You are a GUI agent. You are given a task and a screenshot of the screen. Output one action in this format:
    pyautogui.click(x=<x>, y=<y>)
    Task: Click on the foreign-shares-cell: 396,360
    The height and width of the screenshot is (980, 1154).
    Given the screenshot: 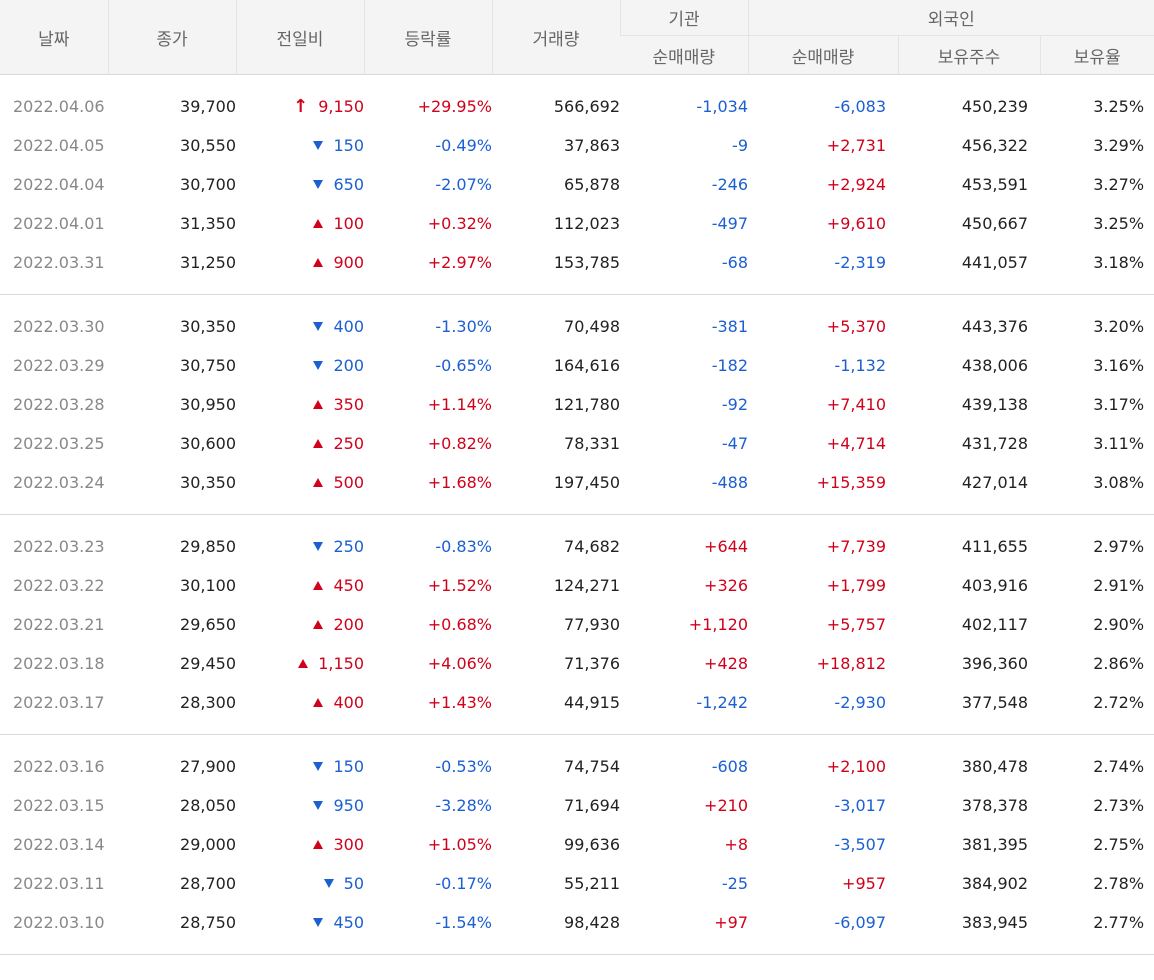 What is the action you would take?
    pyautogui.click(x=994, y=663)
    